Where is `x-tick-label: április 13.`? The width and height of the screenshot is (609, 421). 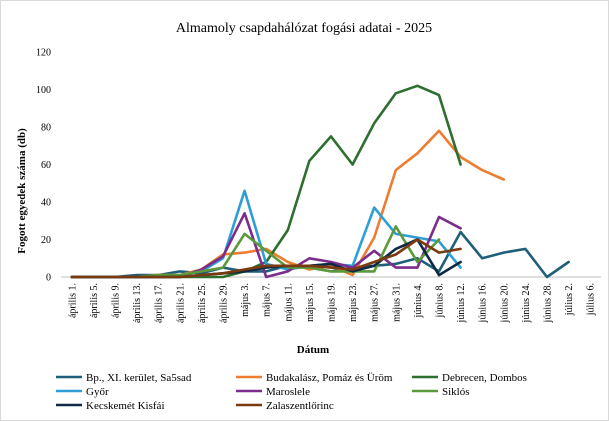
x-tick-label: április 13. is located at coordinates (137, 303).